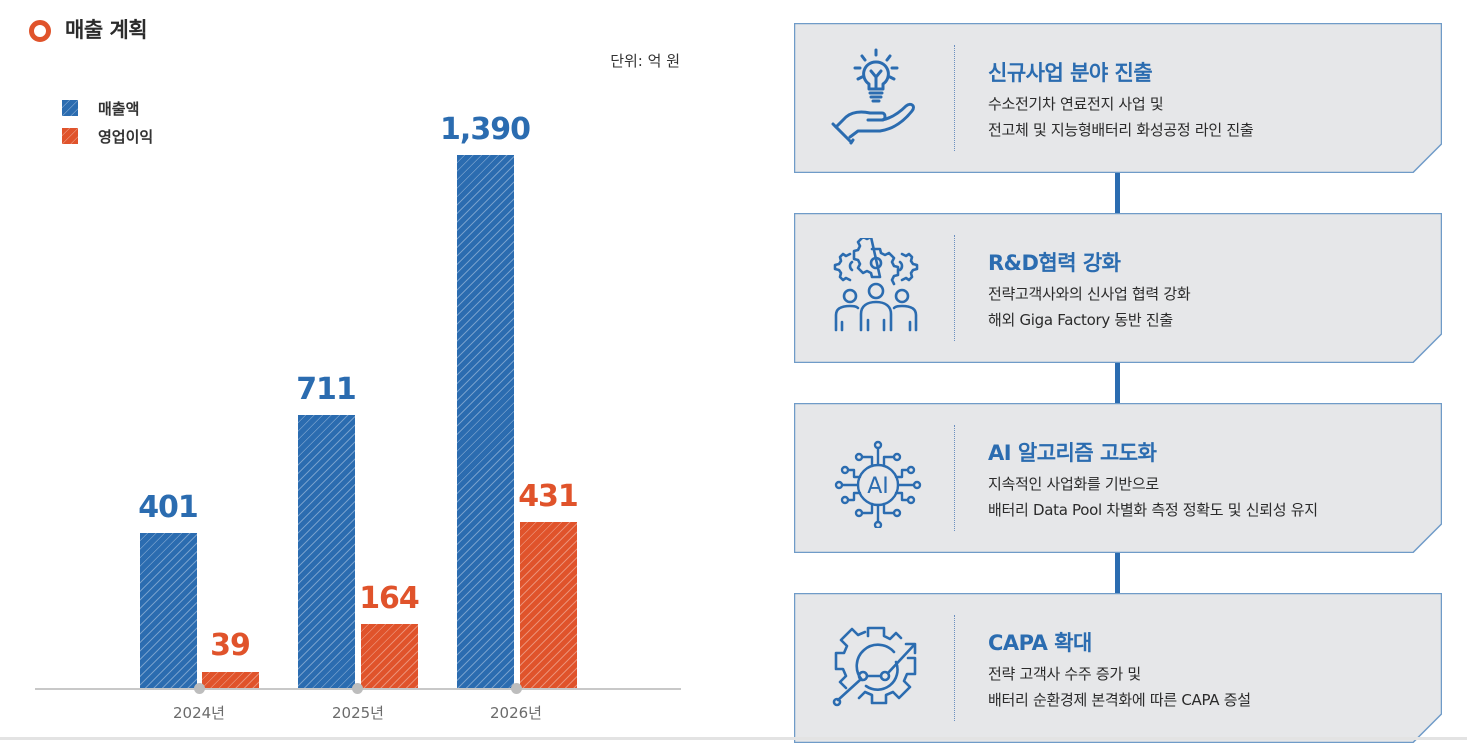  I want to click on bar-revenue-2025, so click(326, 551).